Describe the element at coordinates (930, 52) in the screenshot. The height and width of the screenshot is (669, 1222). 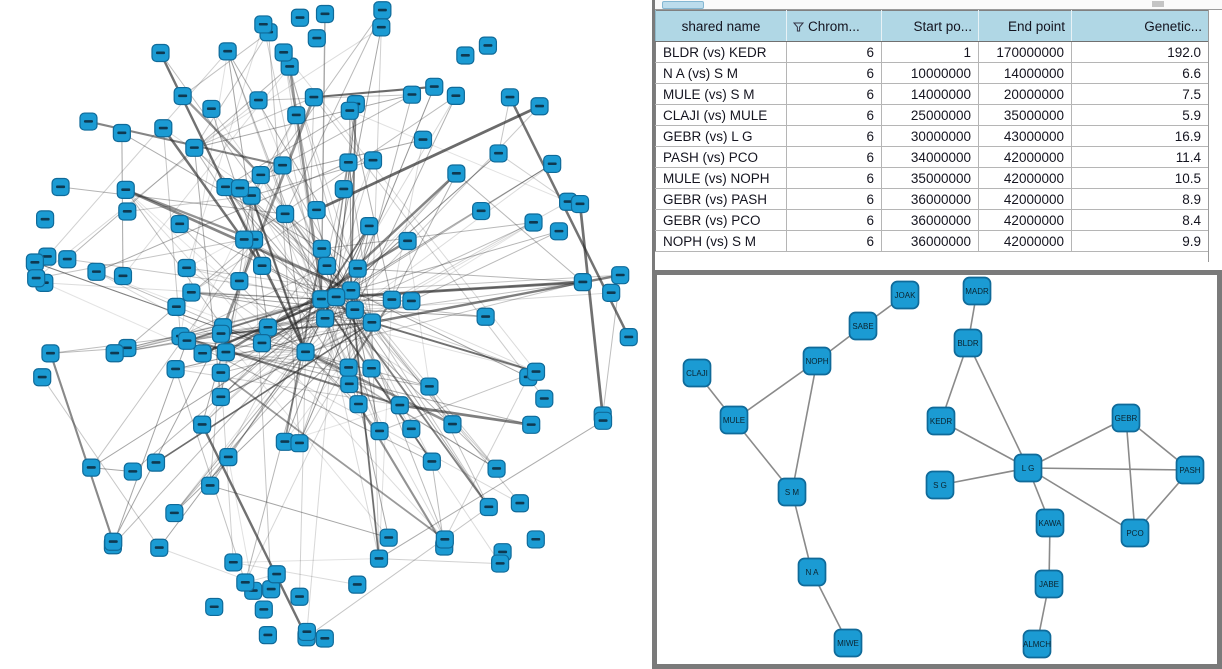
I see `table-cell: 1` at that location.